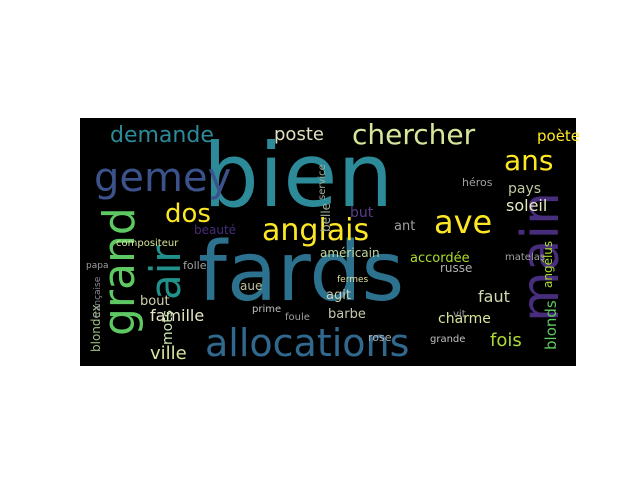 The height and width of the screenshot is (480, 640). I want to click on word: bien, so click(298, 175).